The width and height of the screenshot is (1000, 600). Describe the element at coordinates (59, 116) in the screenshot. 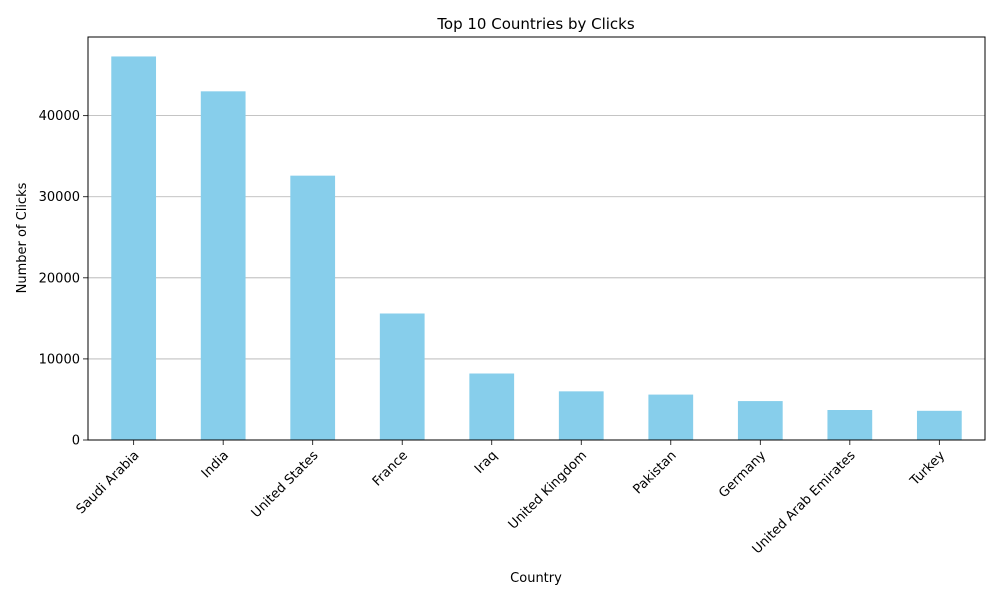

I see `y-tick-label: 40000` at that location.